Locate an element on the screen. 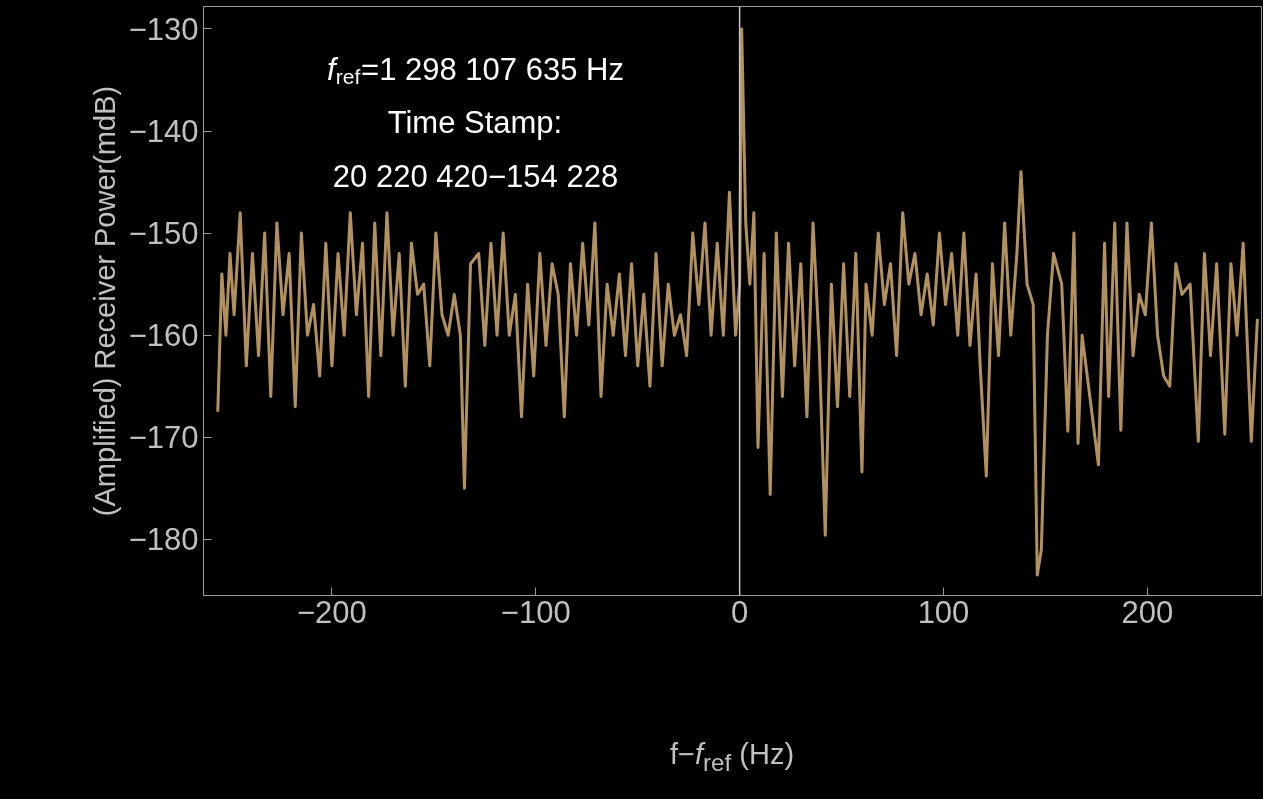 The image size is (1263, 799). x-tick-label: 200 is located at coordinates (1147, 612).